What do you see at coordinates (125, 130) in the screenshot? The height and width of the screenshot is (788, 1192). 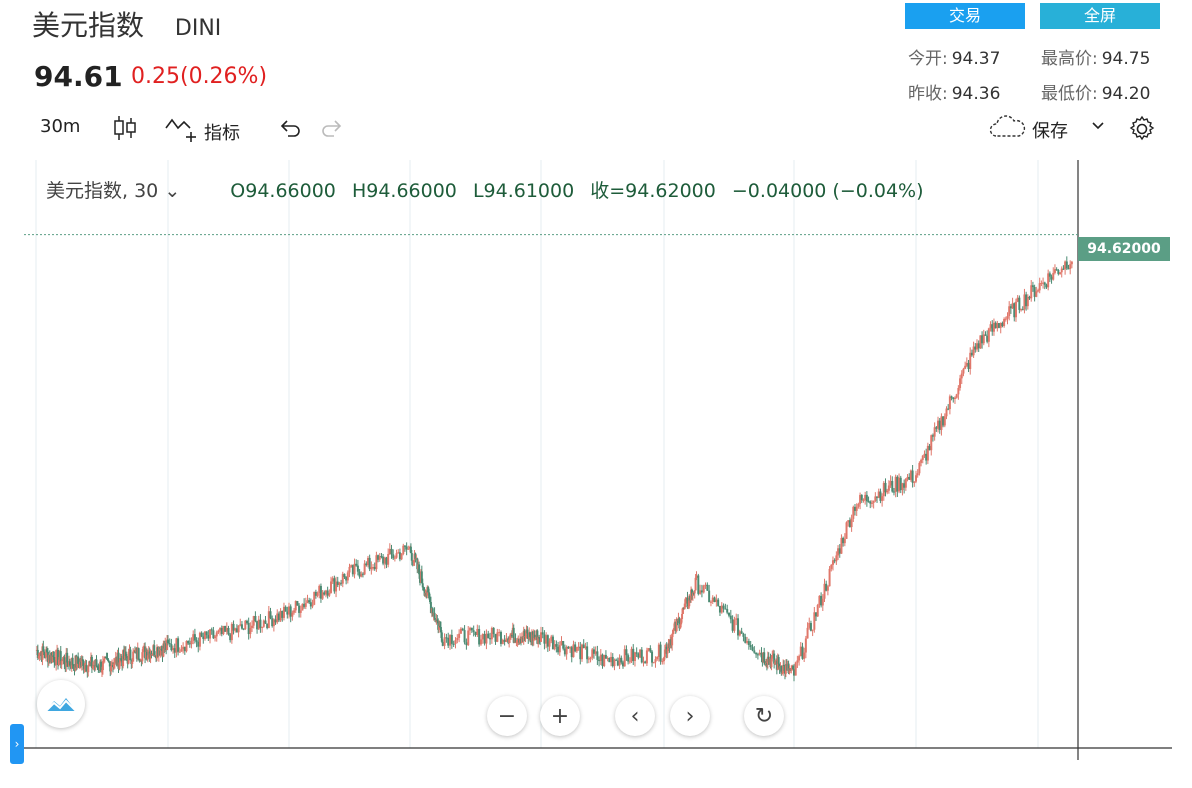 I see `candles-icon` at bounding box center [125, 130].